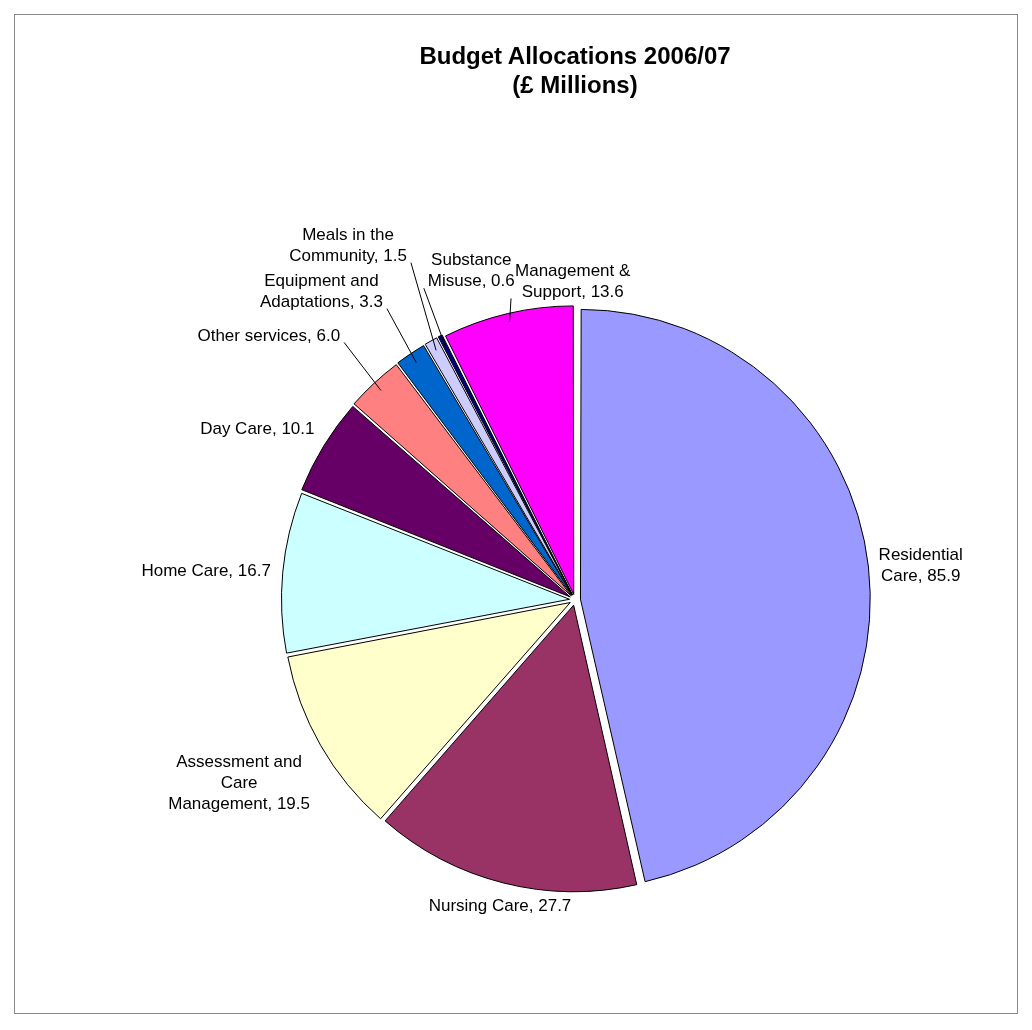  I want to click on slice-label: Equipment and Adaptations, 3.3, so click(321, 290).